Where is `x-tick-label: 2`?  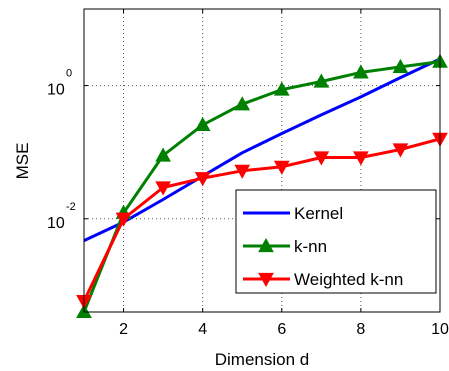
x-tick-label: 2 is located at coordinates (123, 329).